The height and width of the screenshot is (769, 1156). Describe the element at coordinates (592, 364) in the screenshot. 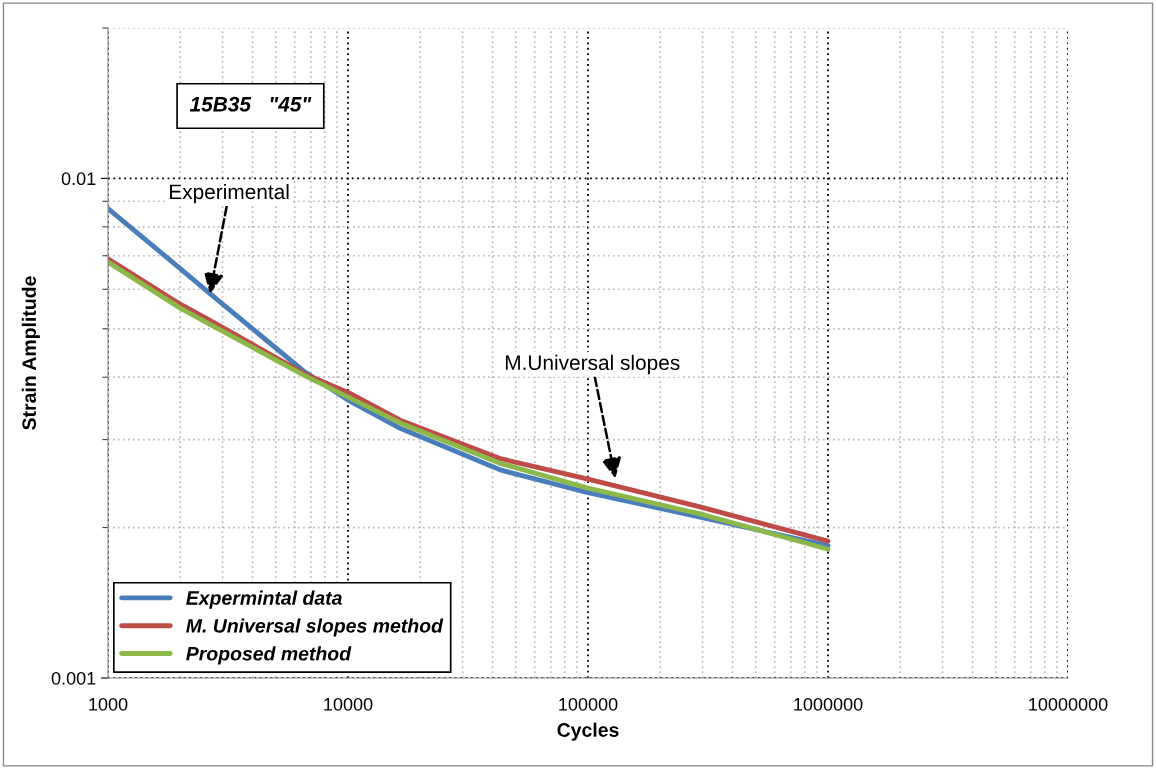

I see `annotation: M.Universal slopes` at that location.